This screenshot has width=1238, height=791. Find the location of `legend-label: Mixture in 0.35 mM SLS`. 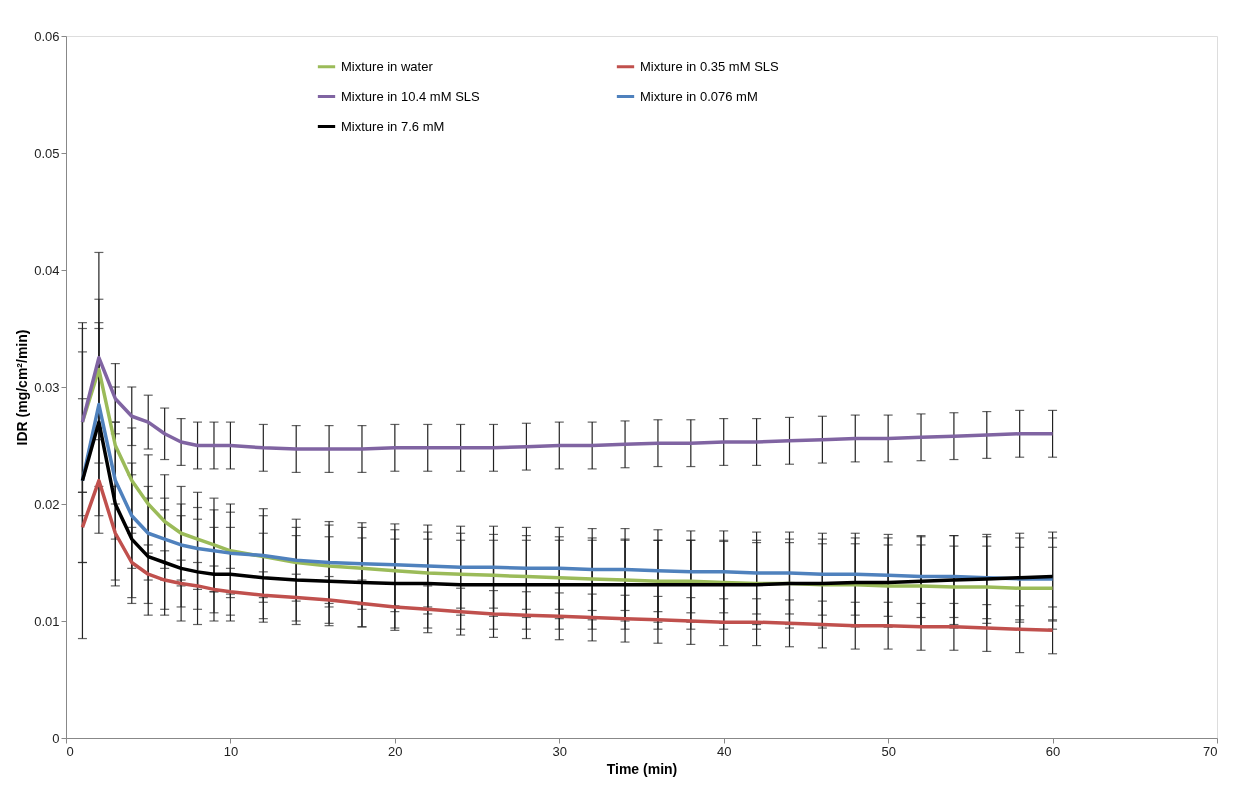

legend-label: Mixture in 0.35 mM SLS is located at coordinates (710, 66).